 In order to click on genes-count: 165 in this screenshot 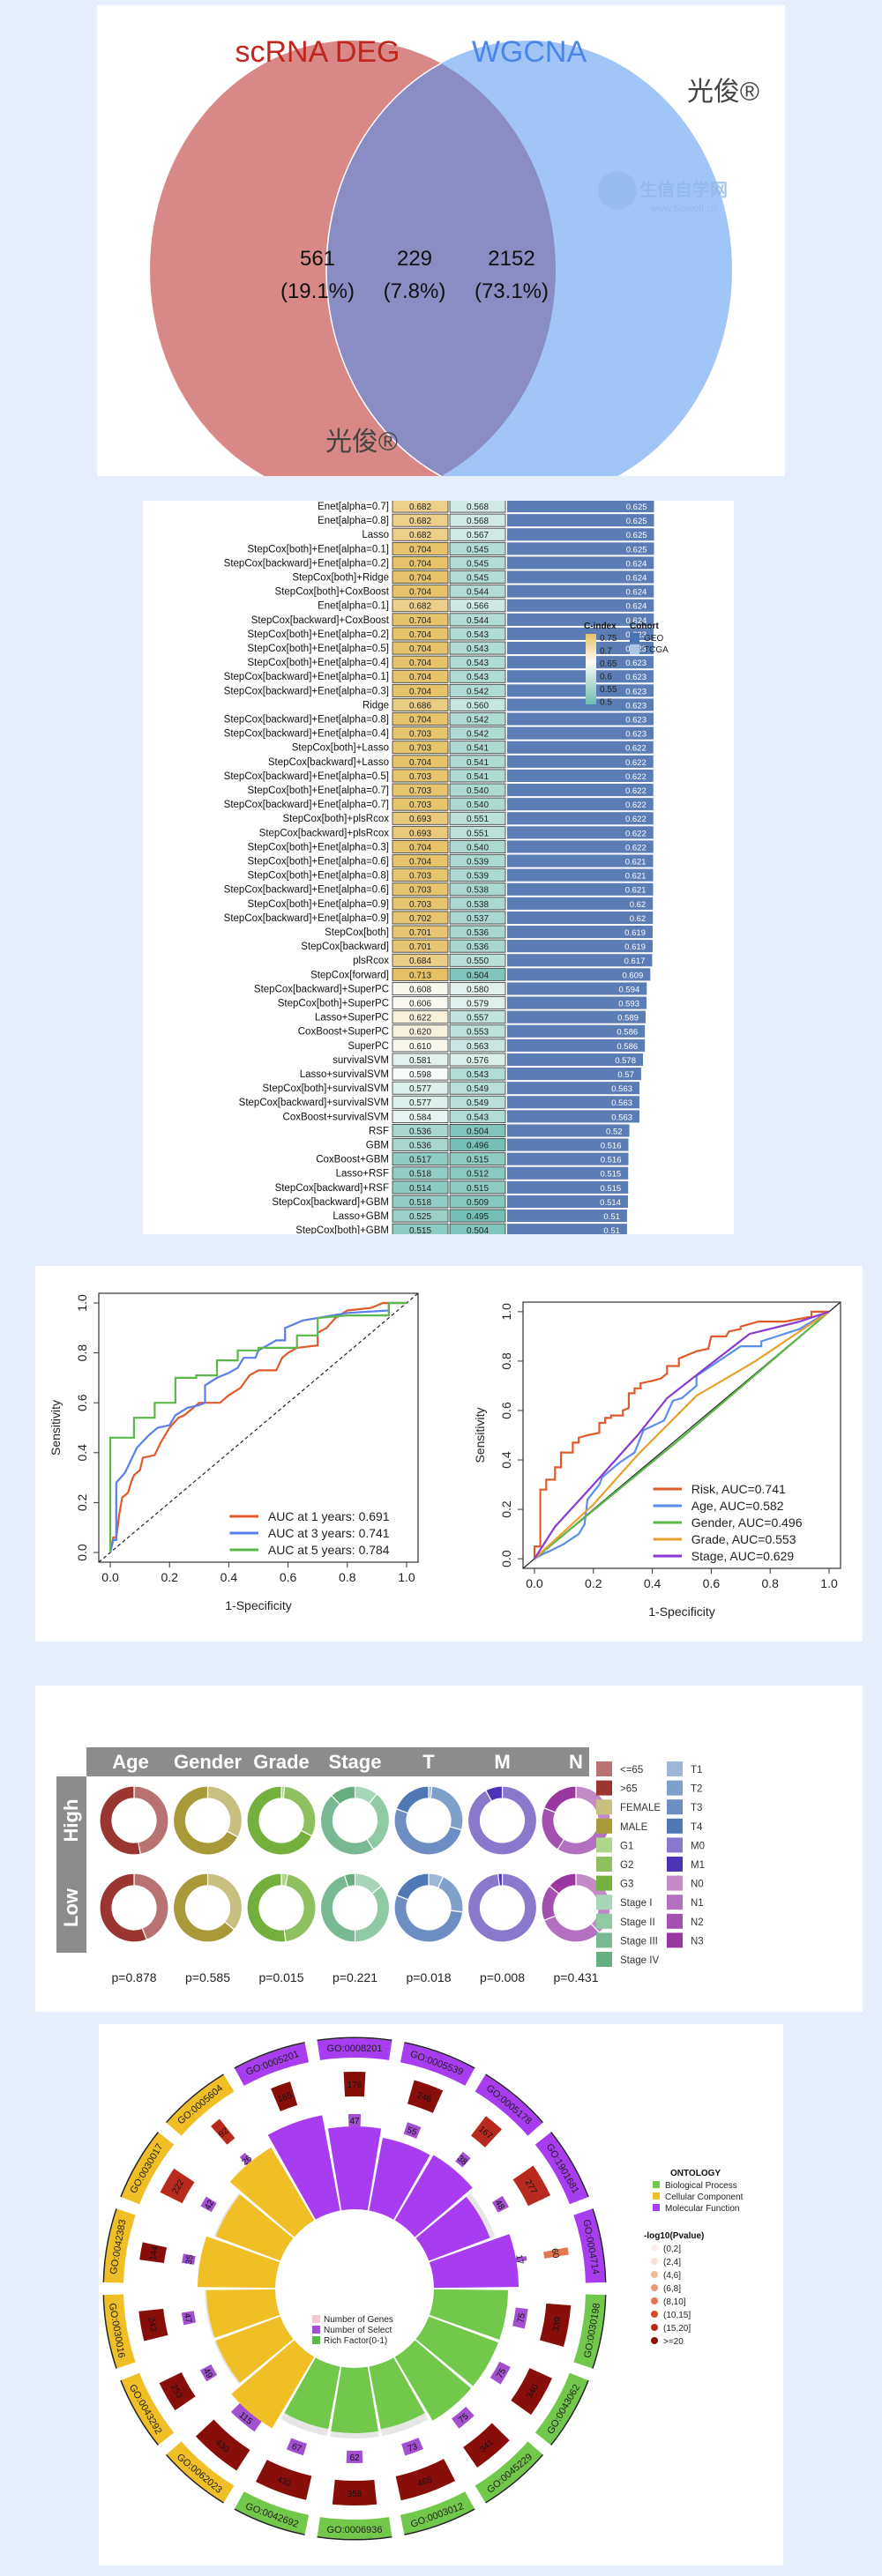, I will do `click(285, 2097)`.